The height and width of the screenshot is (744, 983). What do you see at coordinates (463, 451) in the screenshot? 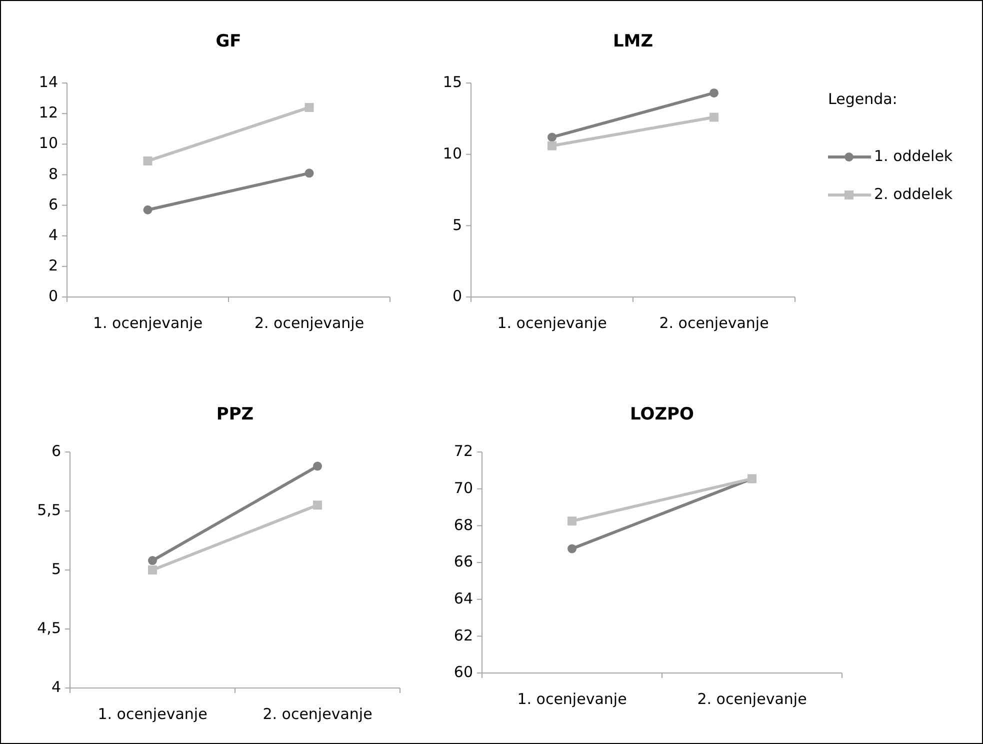
I see `y-tick-label: 72` at bounding box center [463, 451].